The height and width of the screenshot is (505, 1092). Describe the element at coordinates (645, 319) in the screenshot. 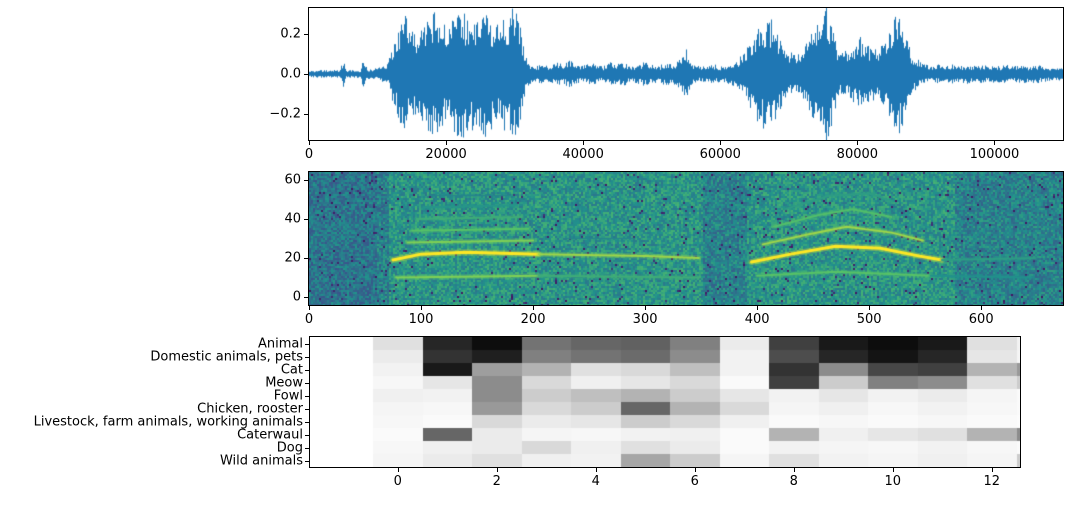

I see `spectrogram-x-tick-label: 300` at that location.